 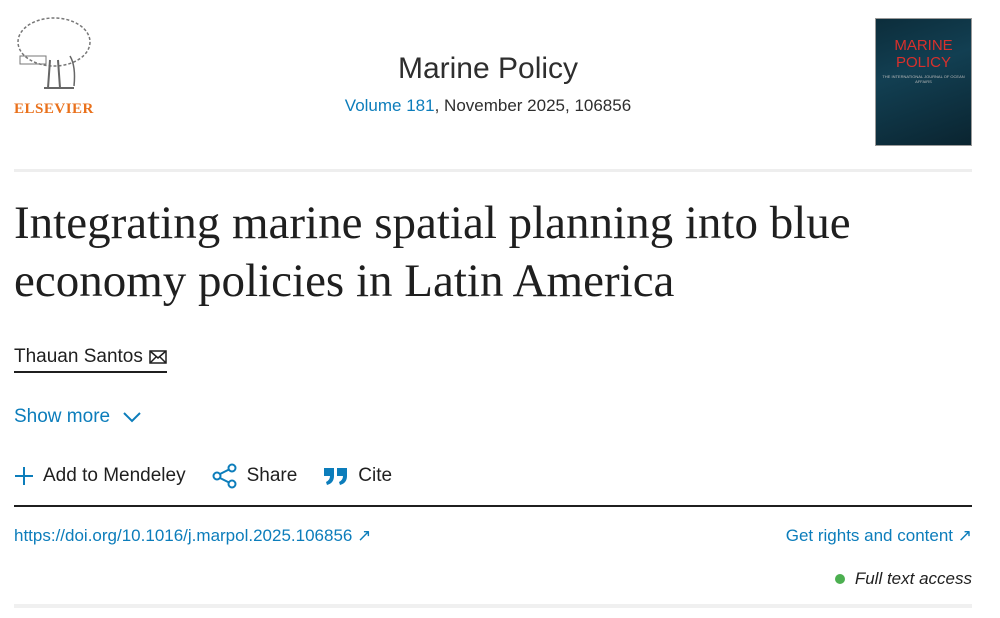 I want to click on share-button: Share, so click(x=255, y=476).